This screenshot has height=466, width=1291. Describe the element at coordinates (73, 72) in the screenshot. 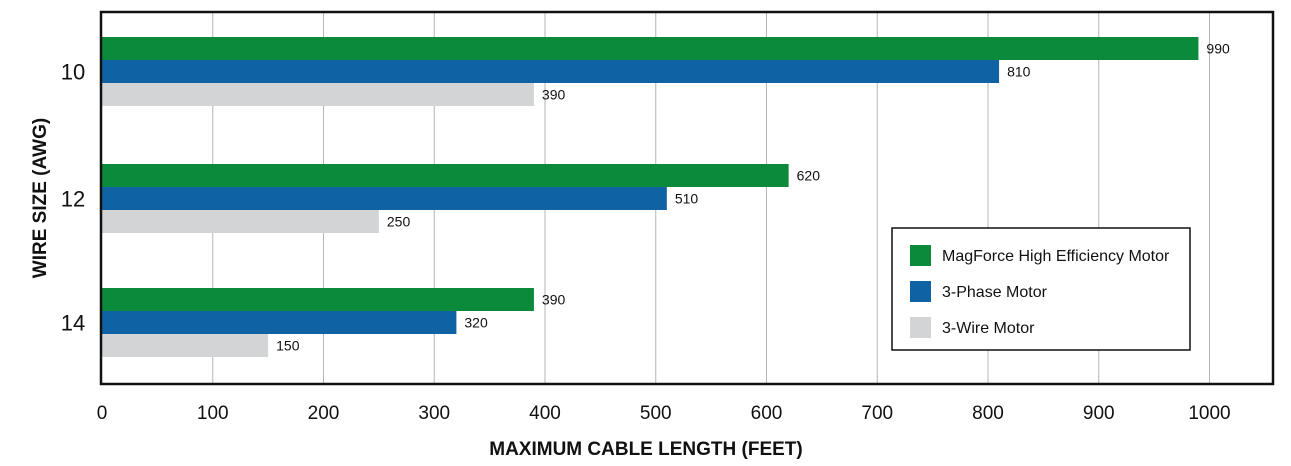

I see `y-category-label: 10` at that location.